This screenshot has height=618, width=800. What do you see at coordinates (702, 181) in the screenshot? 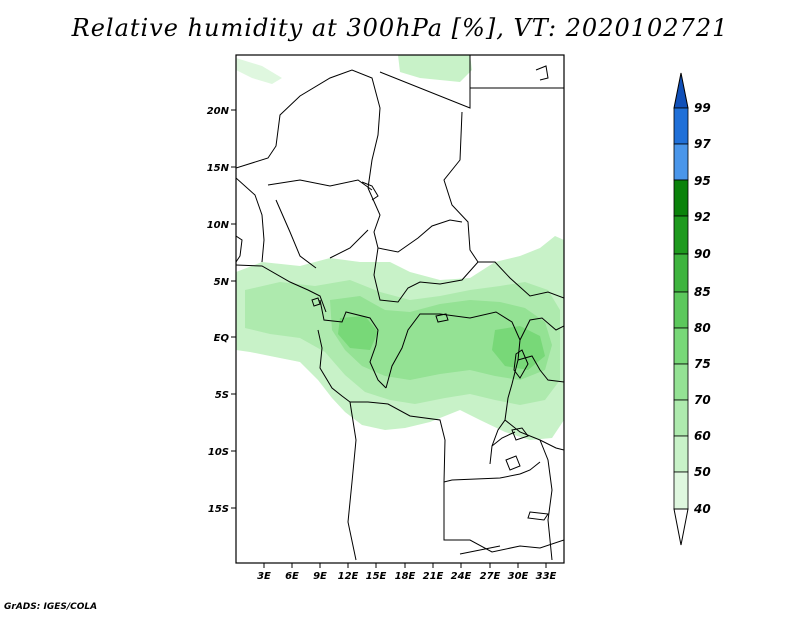
I see `colorbar-label-95: 95` at bounding box center [702, 181].